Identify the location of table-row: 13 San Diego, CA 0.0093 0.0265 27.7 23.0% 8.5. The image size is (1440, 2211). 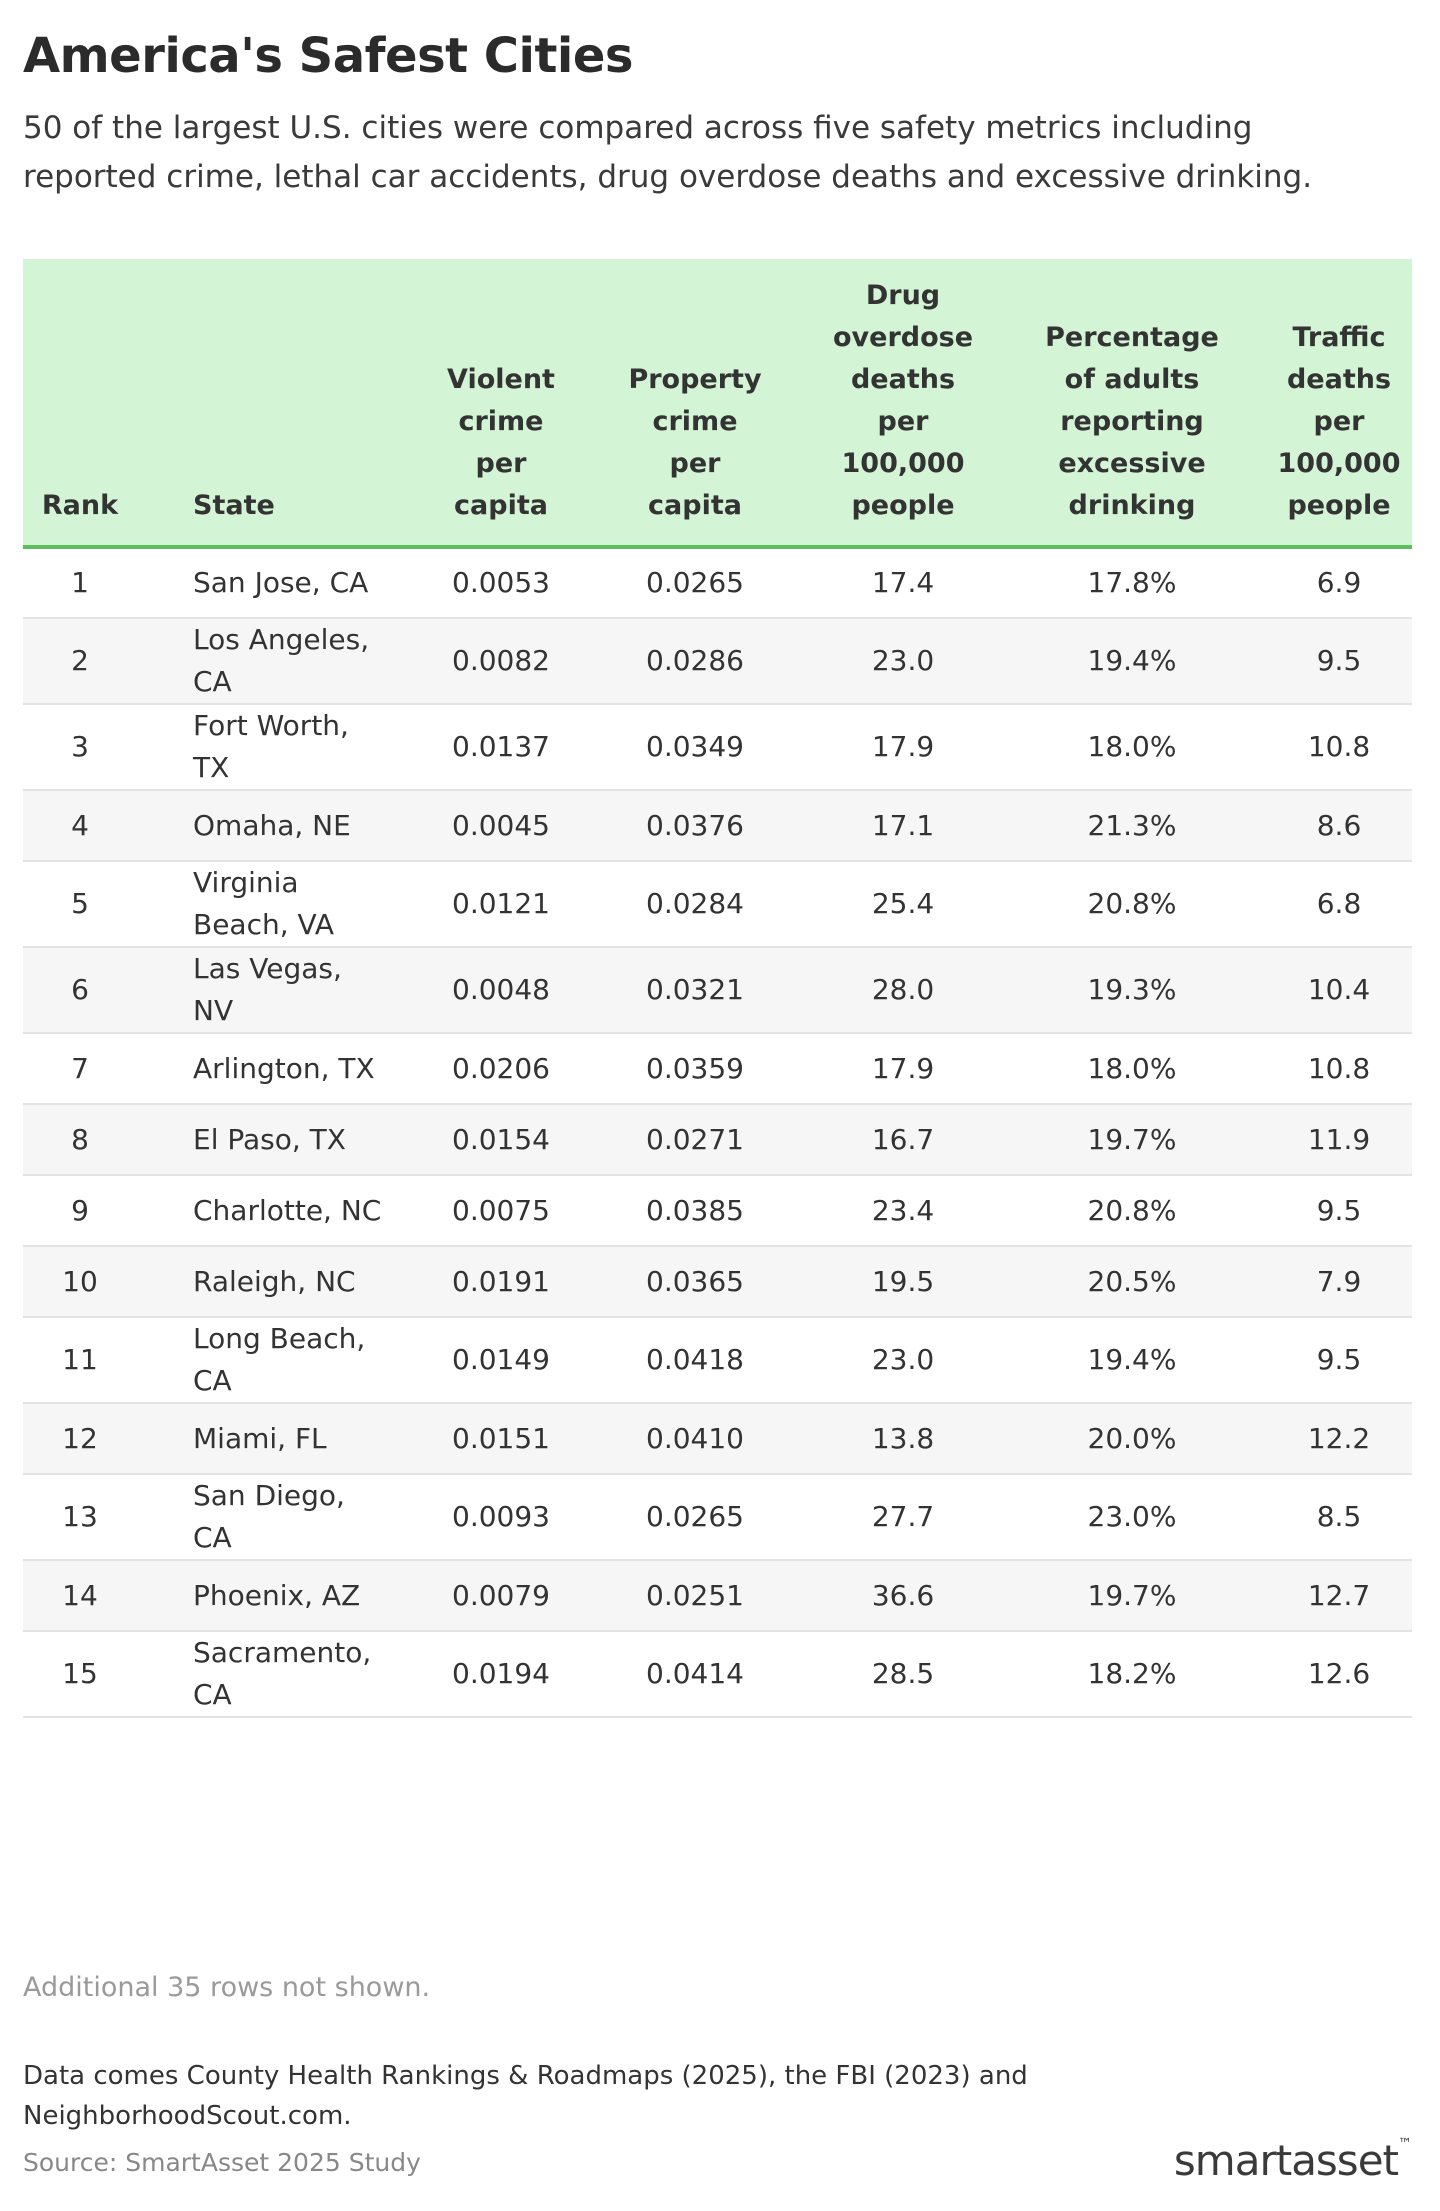
(717, 1517).